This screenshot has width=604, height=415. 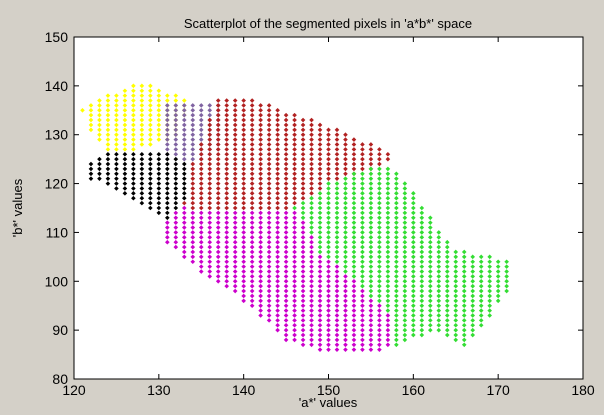 What do you see at coordinates (414, 390) in the screenshot?
I see `x-tick-label: 160` at bounding box center [414, 390].